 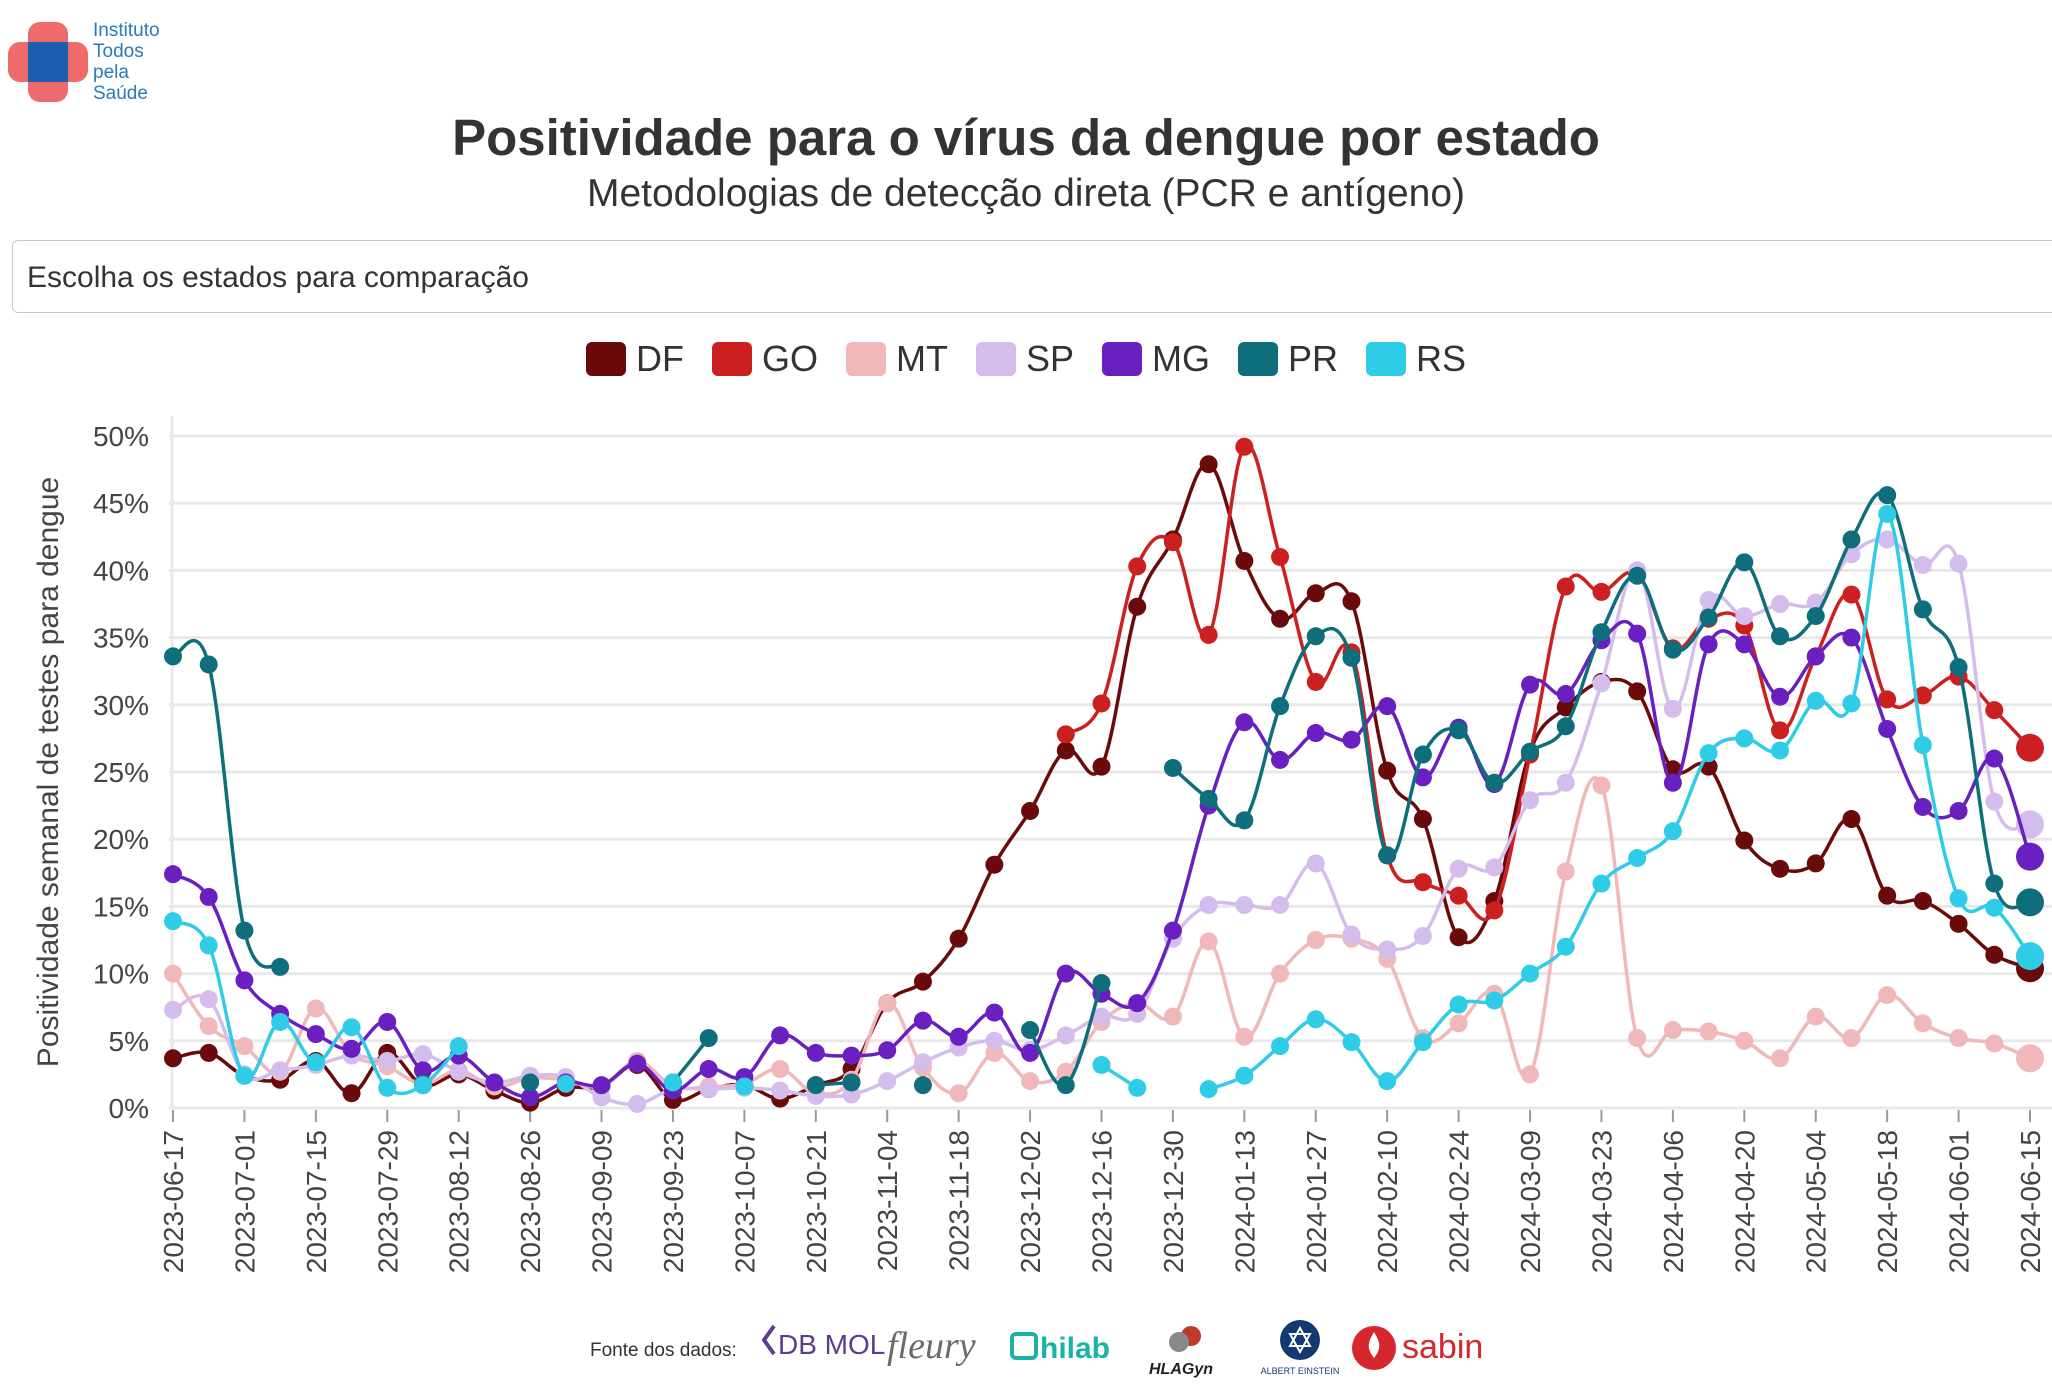 What do you see at coordinates (1417, 1348) in the screenshot?
I see `sabin-logo: sabin` at bounding box center [1417, 1348].